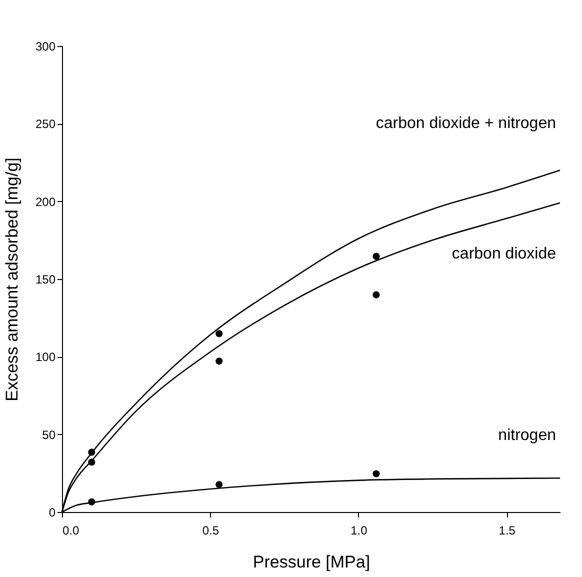 Image resolution: width=582 pixels, height=577 pixels. I want to click on annotation: nitrogen, so click(527, 435).